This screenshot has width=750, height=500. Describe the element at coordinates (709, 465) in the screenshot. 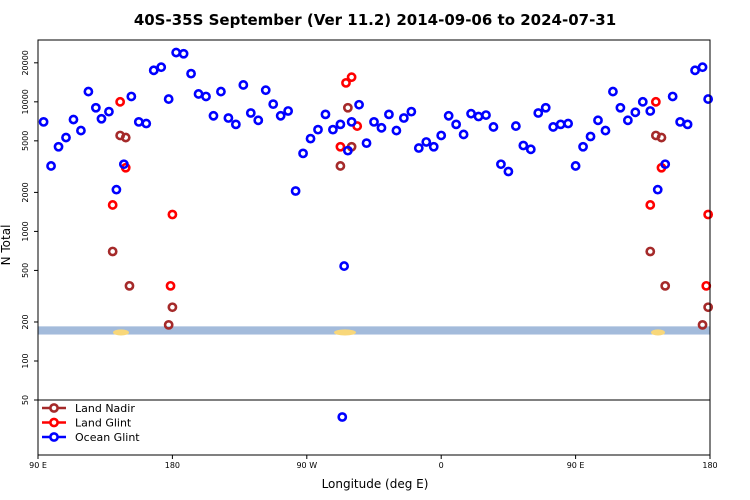

I see `x-tick-label: 180` at that location.